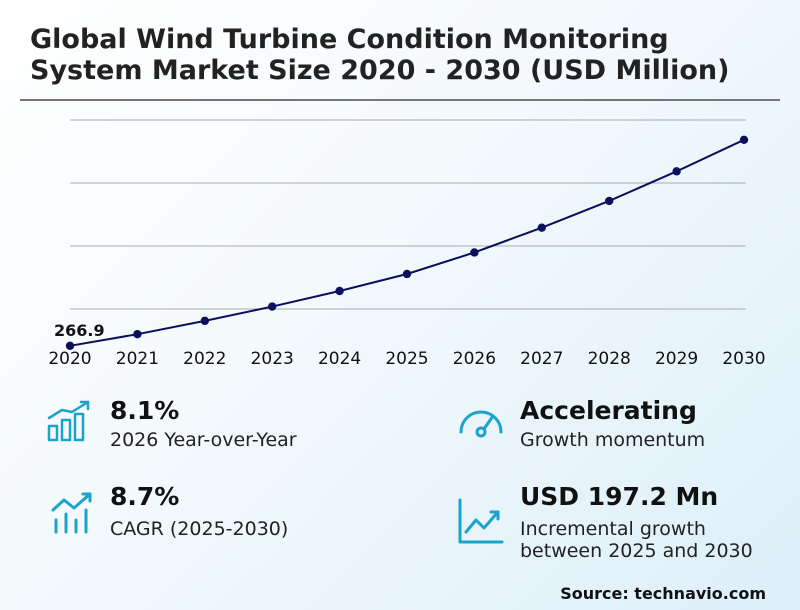  I want to click on data-point-2027, so click(541, 227).